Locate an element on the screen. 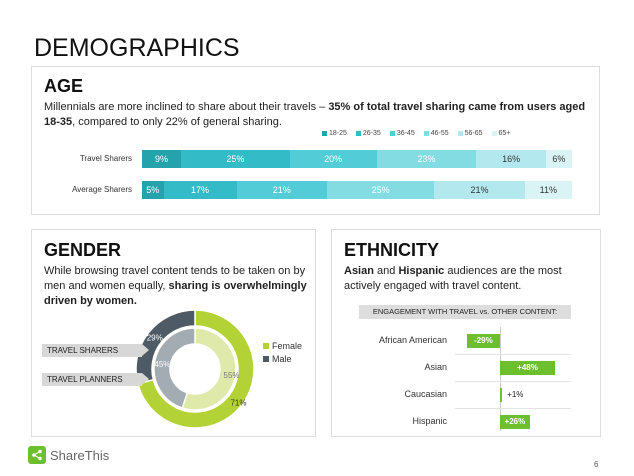 This screenshot has height=476, width=634. ethnicity-row-label: Caucasian is located at coordinates (425, 394).